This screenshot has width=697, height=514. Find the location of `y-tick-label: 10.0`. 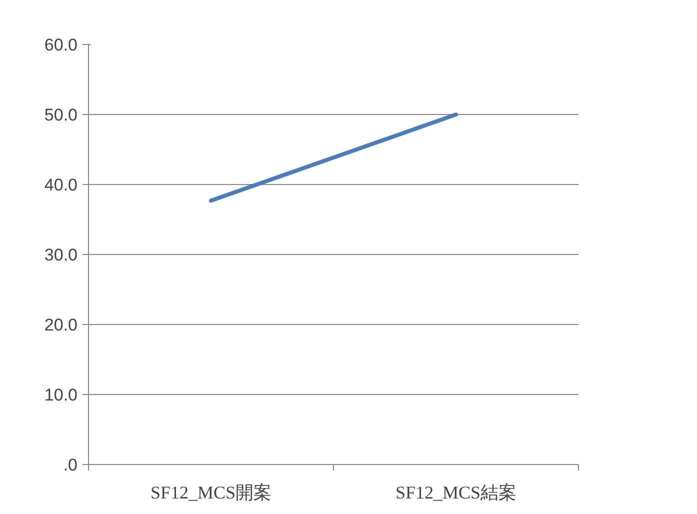

y-tick-label: 10.0 is located at coordinates (61, 395).